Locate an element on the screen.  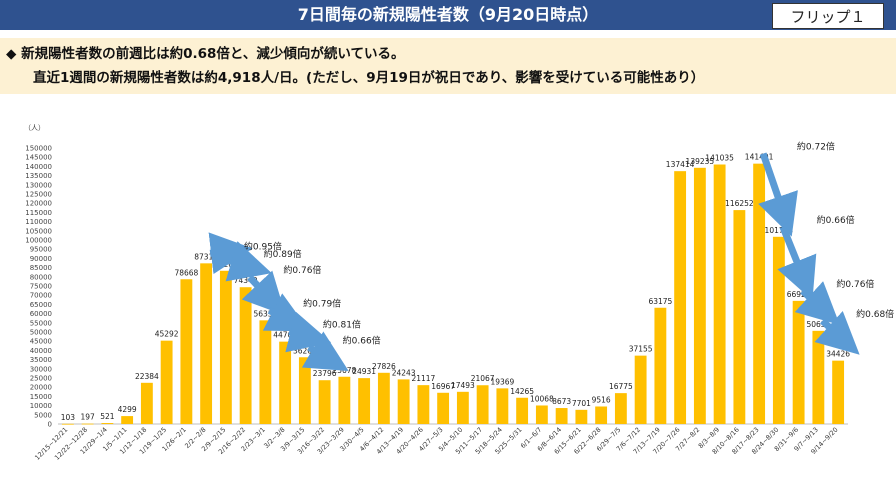
ratio-annotation: 約0.76倍 is located at coordinates (281, 290).